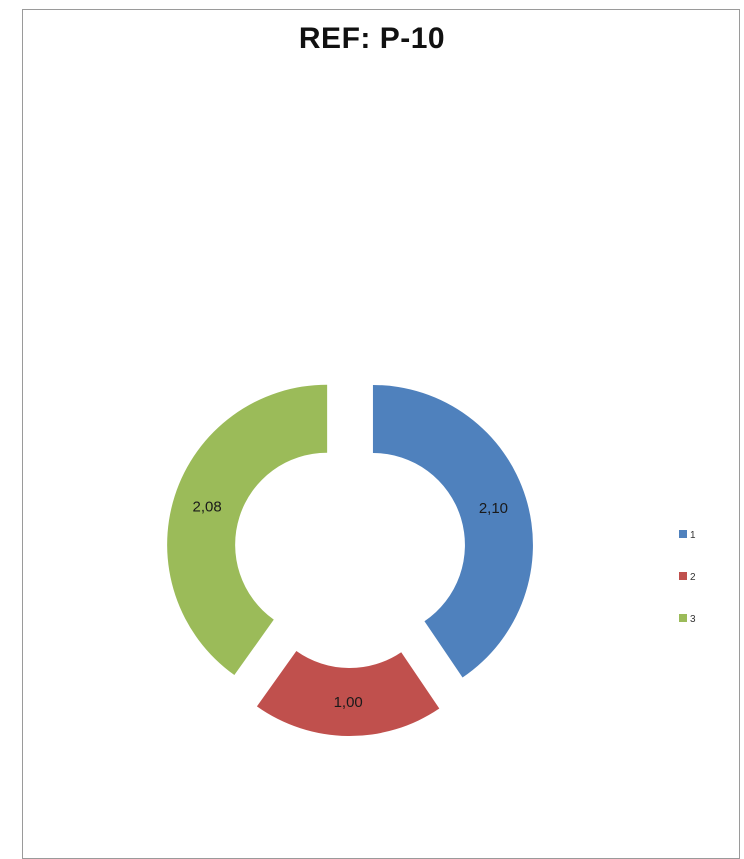 This screenshot has width=744, height=859. I want to click on slice-value-label-1: 2,10, so click(493, 508).